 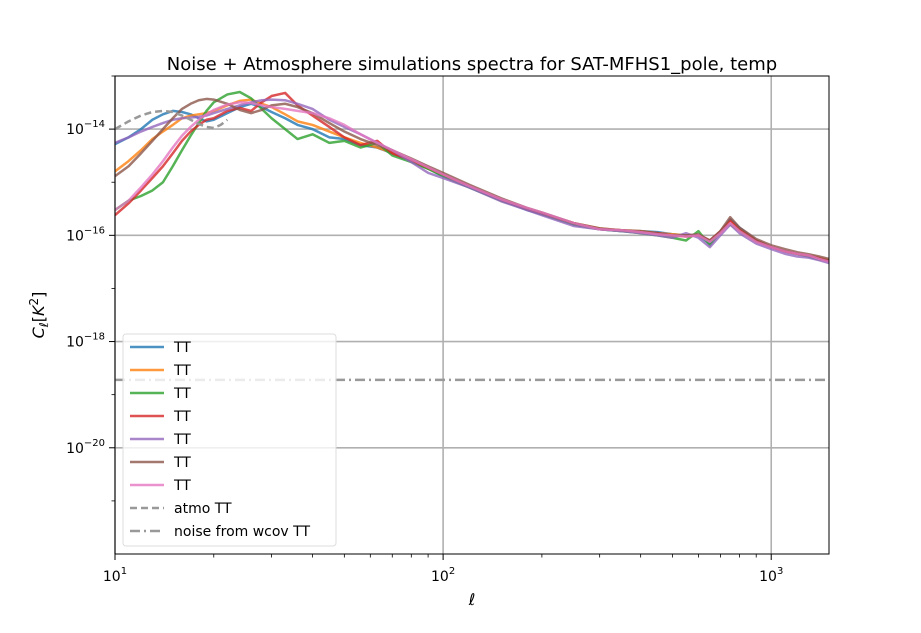 I want to click on legend-box, so click(x=229, y=440).